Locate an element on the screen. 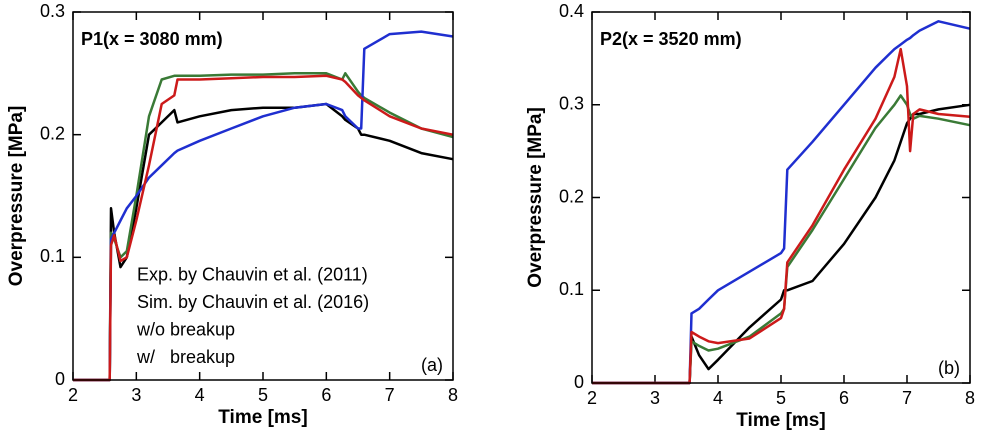 This screenshot has height=446, width=982. chart-title: P1(x = 3080 mm) is located at coordinates (152, 39).